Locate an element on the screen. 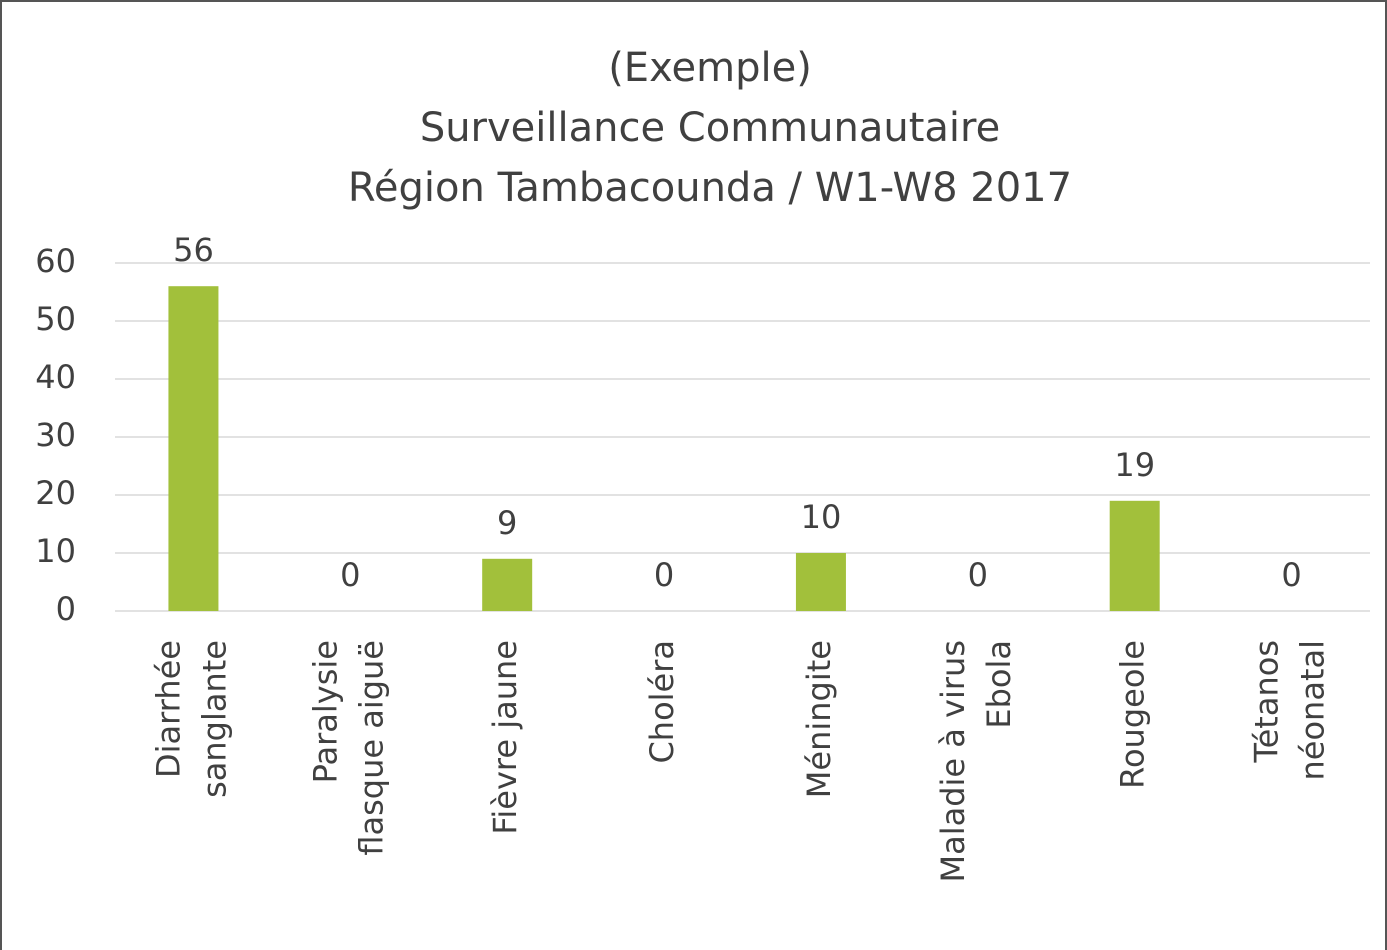  y-tick-label: 10 is located at coordinates (55, 551).